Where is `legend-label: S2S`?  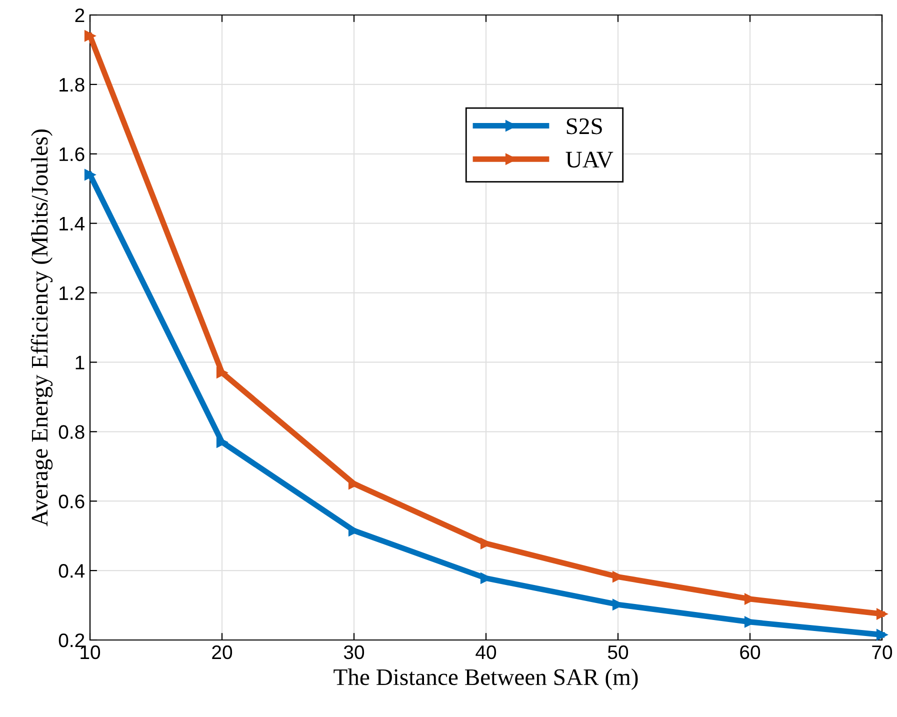 legend-label: S2S is located at coordinates (584, 126).